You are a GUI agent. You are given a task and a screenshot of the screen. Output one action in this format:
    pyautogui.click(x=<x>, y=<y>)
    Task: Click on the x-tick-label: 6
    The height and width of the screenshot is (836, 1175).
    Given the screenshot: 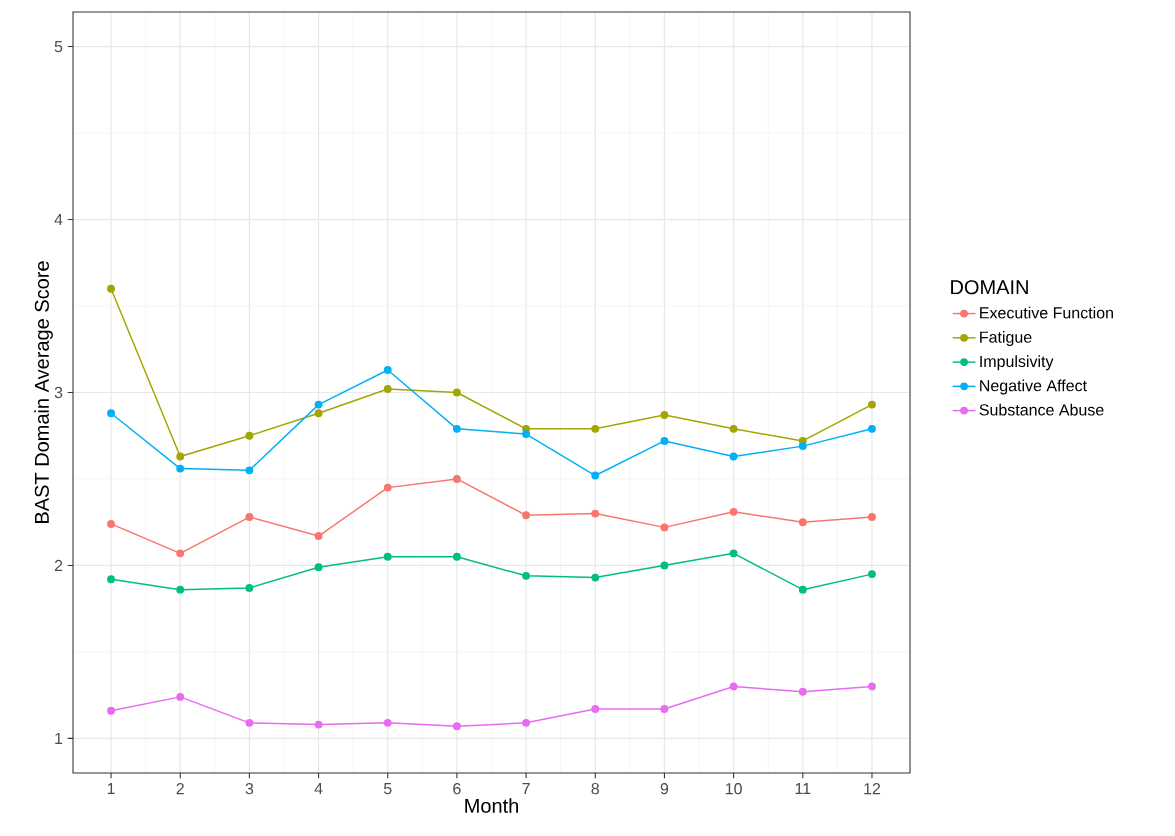 What is the action you would take?
    pyautogui.click(x=457, y=789)
    